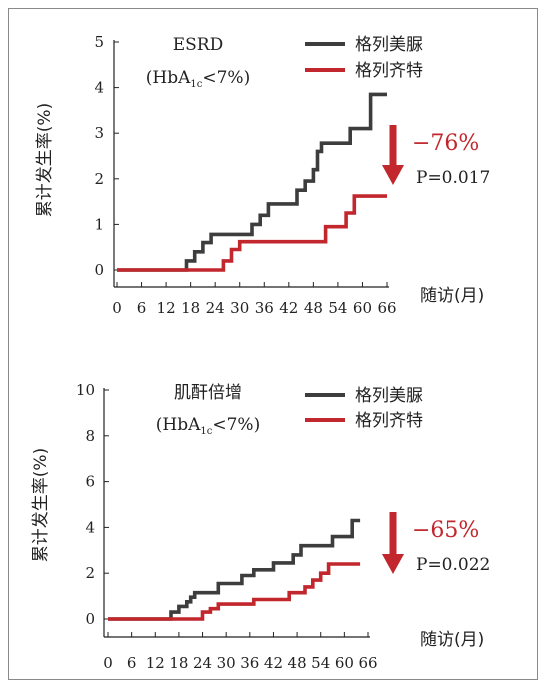 This screenshot has height=689, width=548. Describe the element at coordinates (99, 224) in the screenshot. I see `y-tick-label: 1` at that location.